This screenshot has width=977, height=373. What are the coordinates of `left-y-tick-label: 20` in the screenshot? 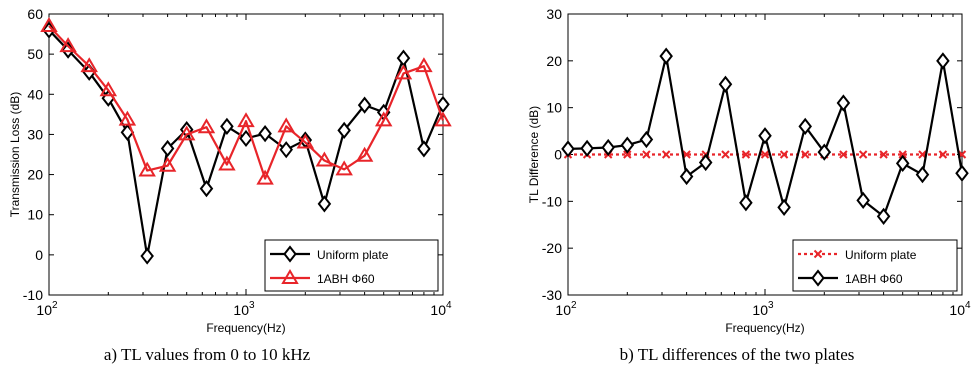 It's located at (35, 175).